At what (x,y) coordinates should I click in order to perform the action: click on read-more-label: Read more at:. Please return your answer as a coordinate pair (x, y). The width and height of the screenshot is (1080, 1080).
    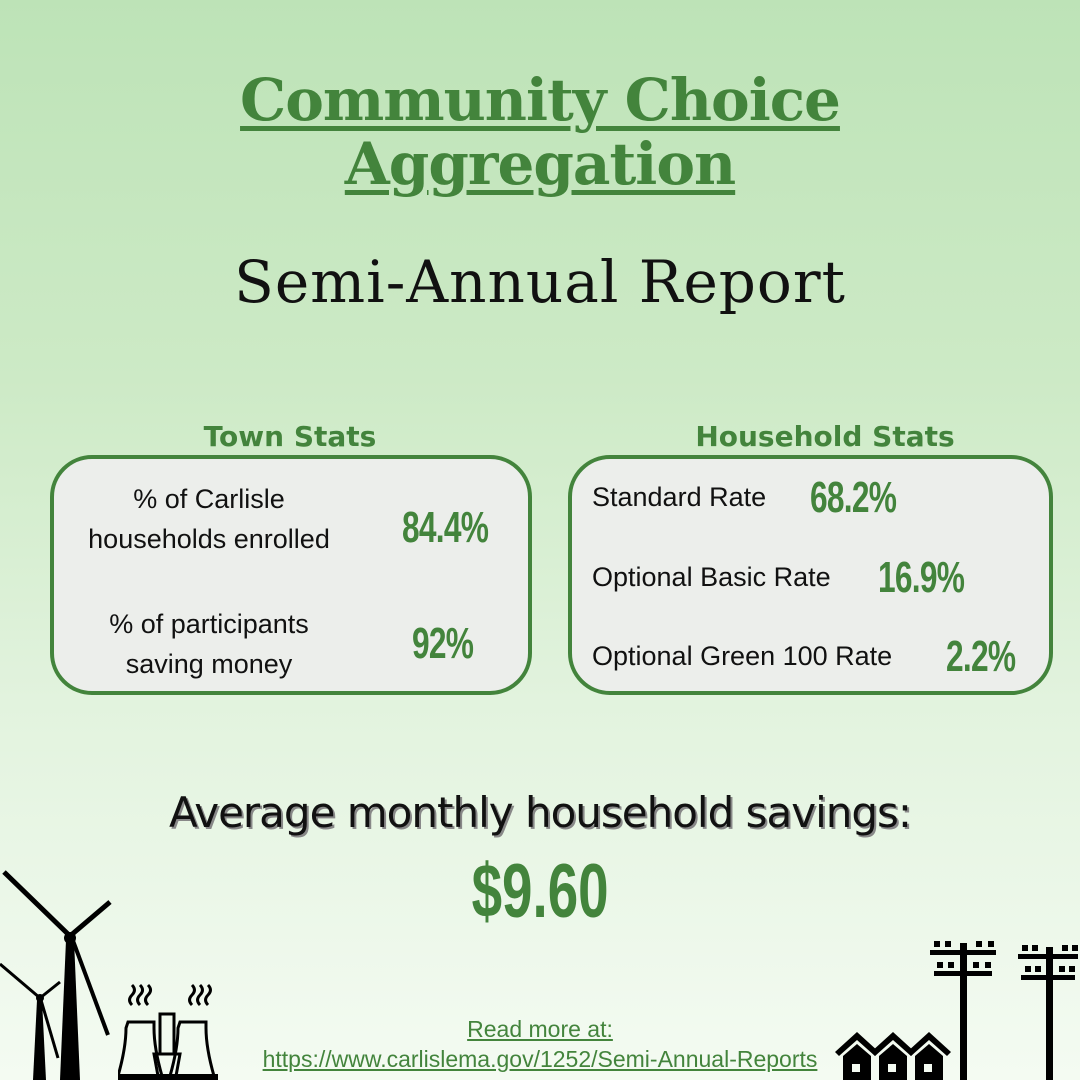
    Looking at the image, I should click on (540, 1029).